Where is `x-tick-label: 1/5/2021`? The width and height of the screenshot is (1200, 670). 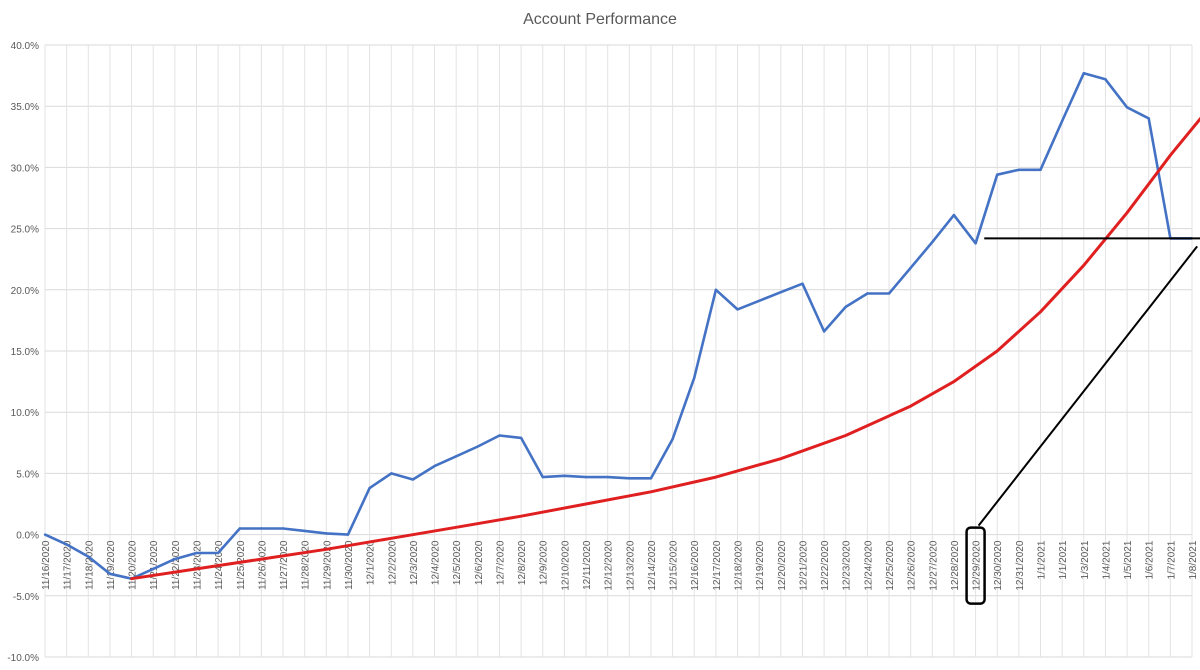
x-tick-label: 1/5/2021 is located at coordinates (1128, 559).